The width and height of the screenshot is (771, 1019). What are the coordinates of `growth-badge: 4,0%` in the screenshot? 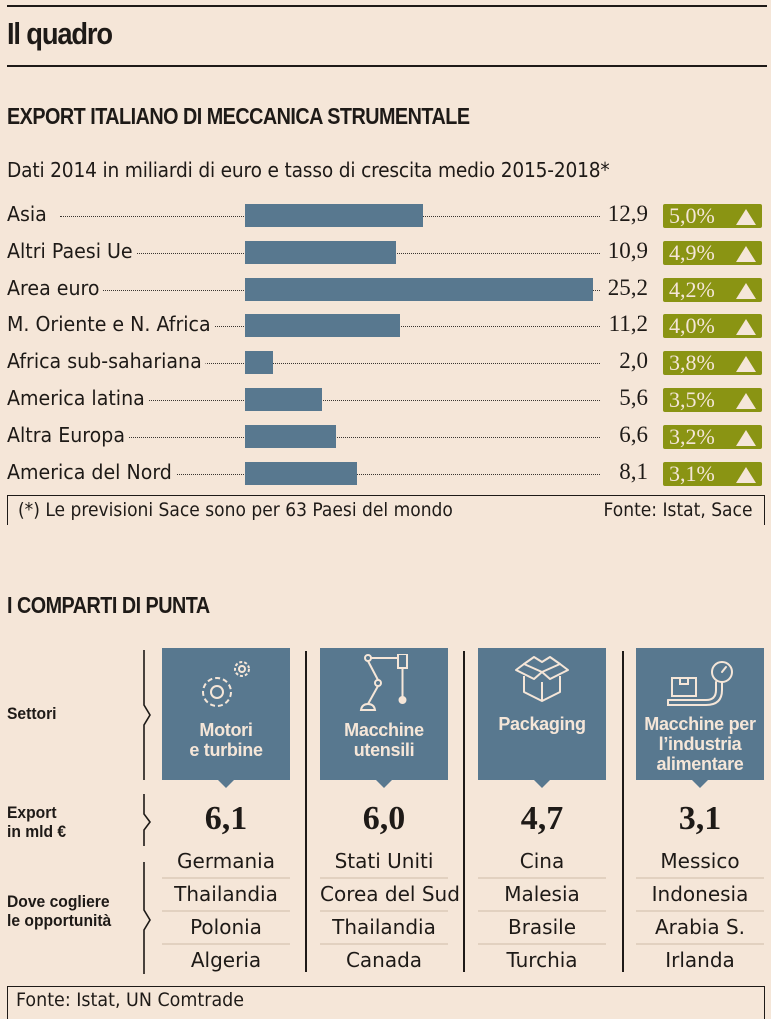 It's located at (712, 326).